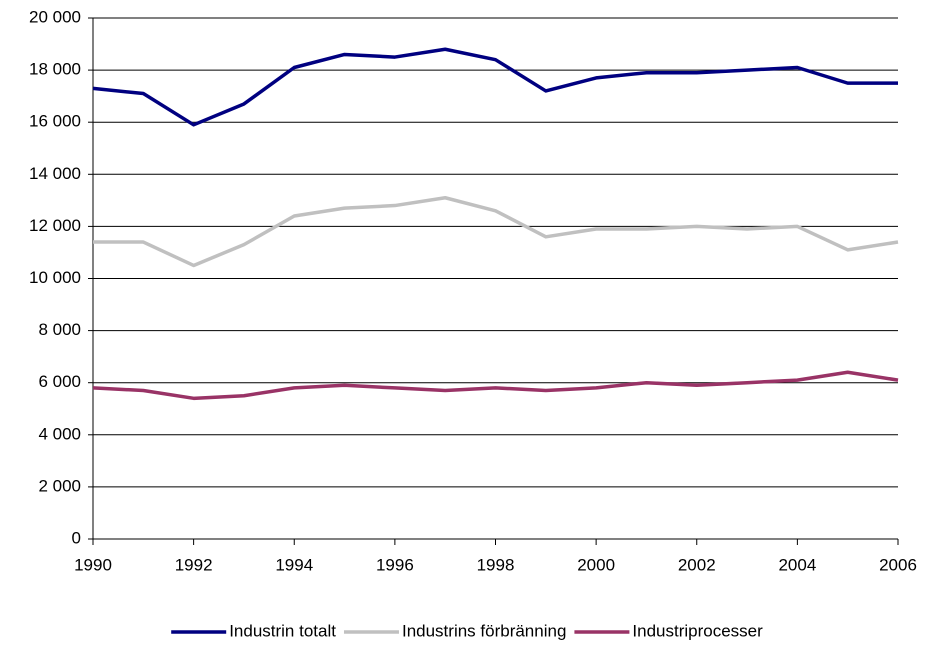  What do you see at coordinates (697, 630) in the screenshot?
I see `legend-label: Industriprocesser` at bounding box center [697, 630].